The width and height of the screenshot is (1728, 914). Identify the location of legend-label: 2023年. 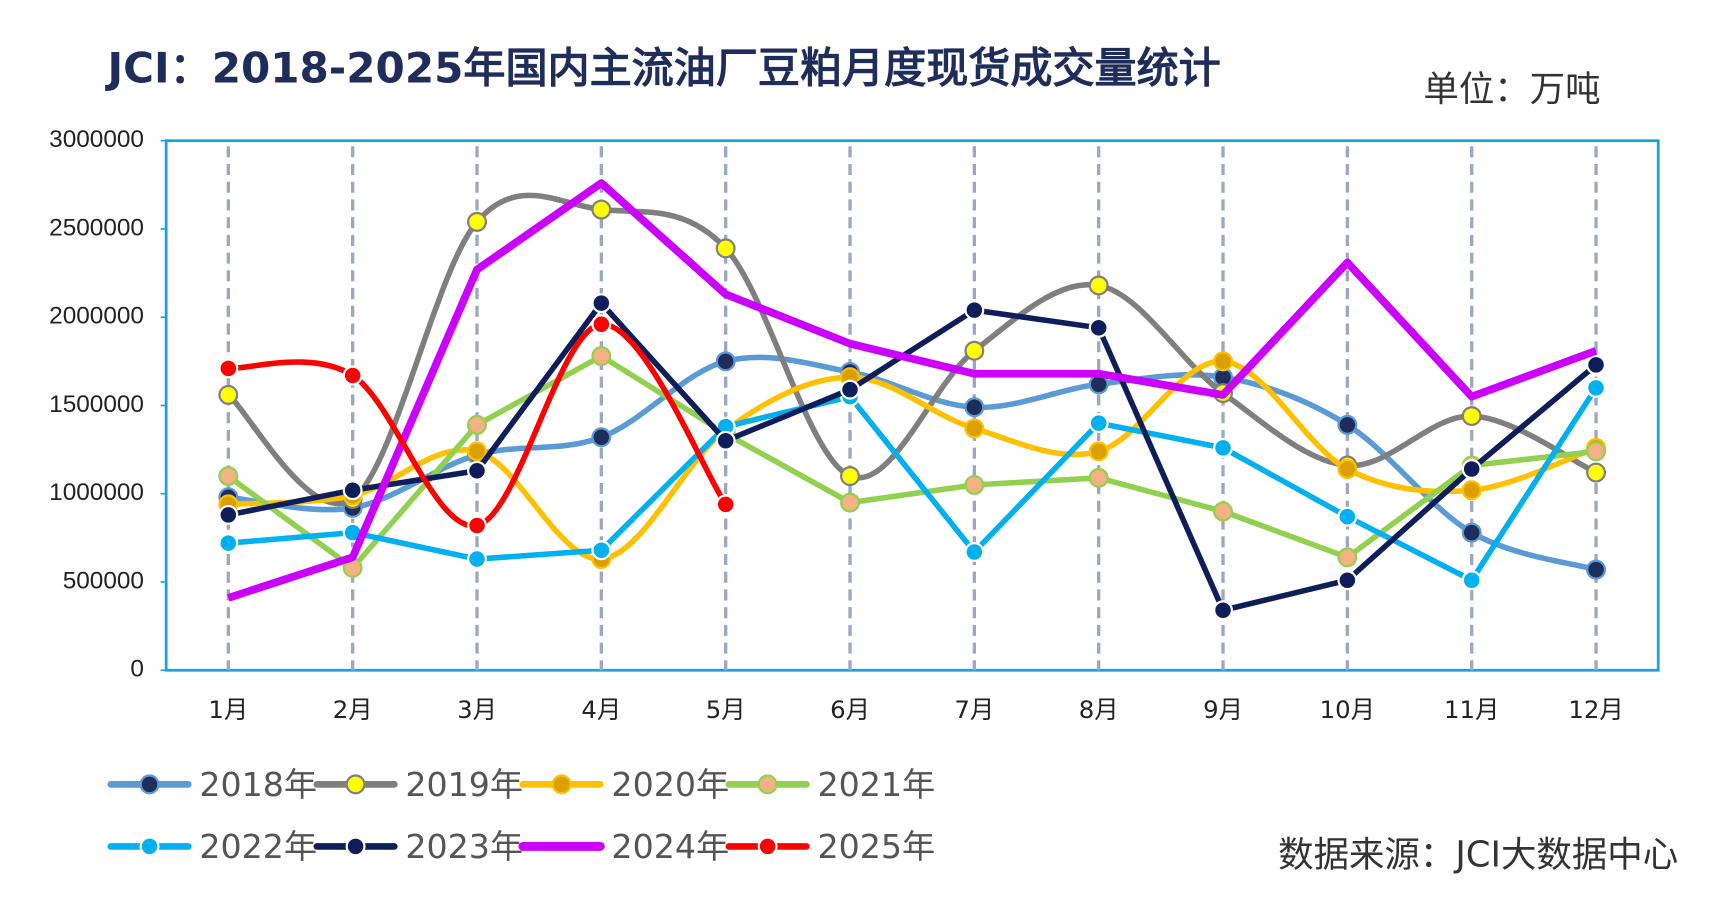
(464, 846).